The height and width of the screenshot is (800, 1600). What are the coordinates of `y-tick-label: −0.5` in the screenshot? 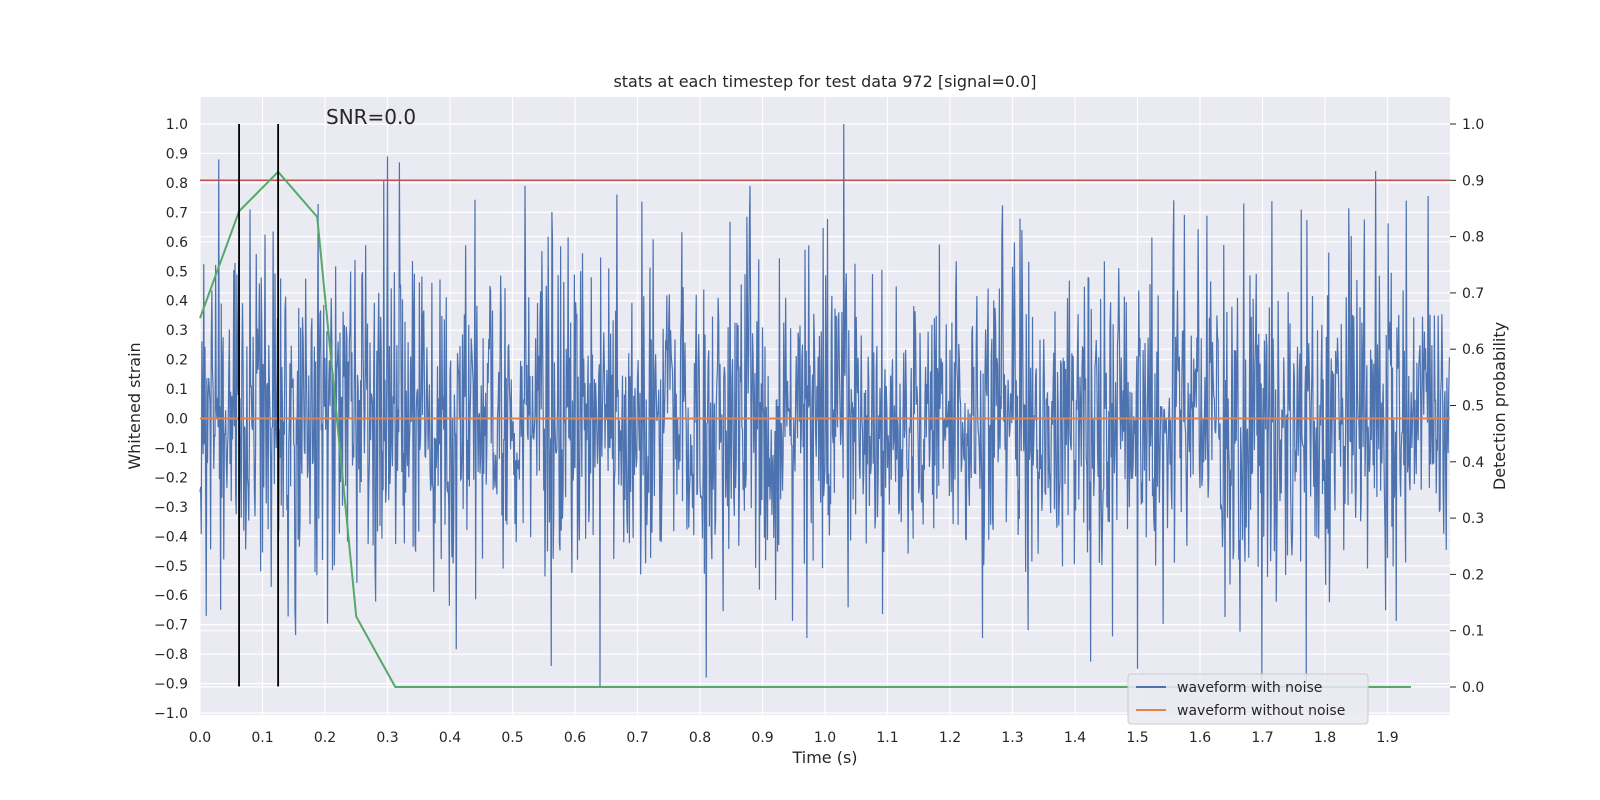 It's located at (171, 567).